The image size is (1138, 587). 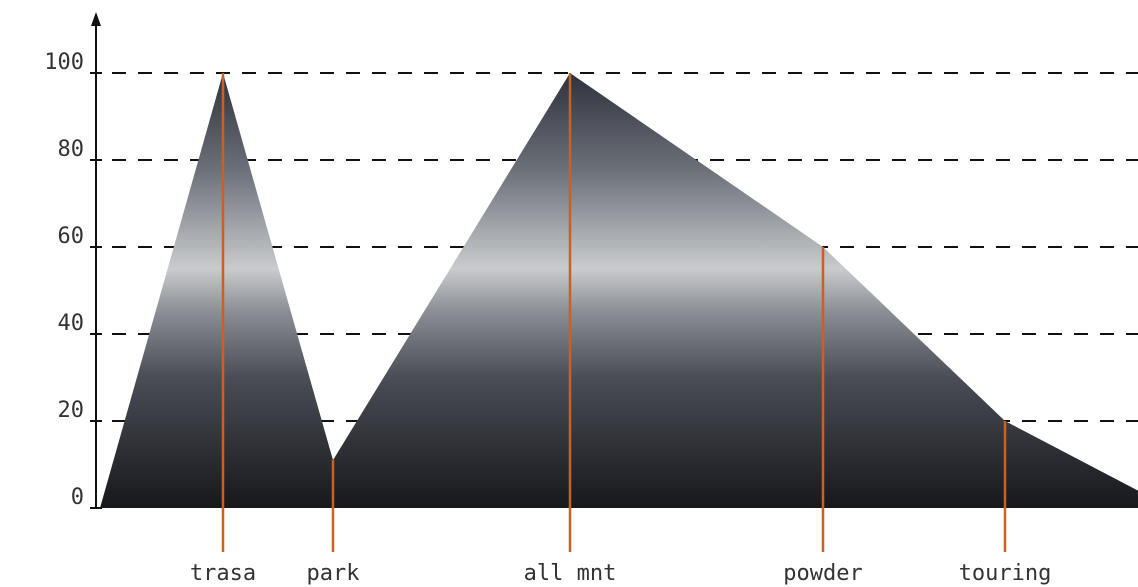 What do you see at coordinates (96, 19) in the screenshot?
I see `y-axis-arrow` at bounding box center [96, 19].